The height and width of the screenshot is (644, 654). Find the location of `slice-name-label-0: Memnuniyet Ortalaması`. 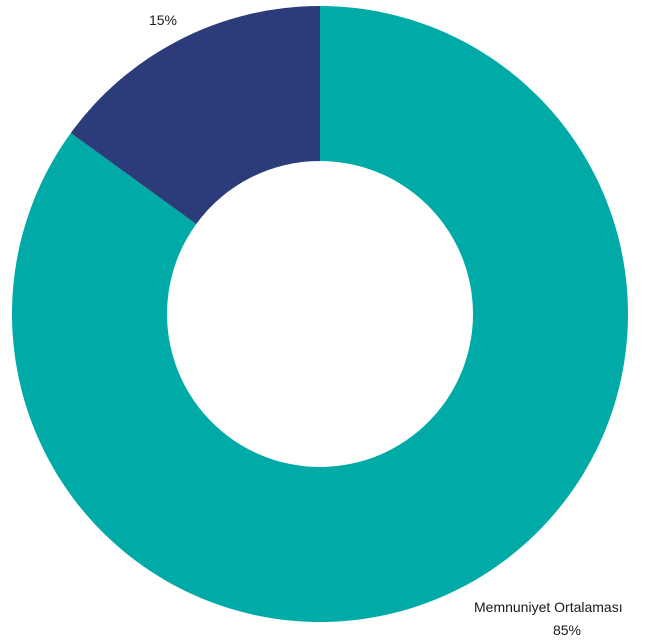

slice-name-label-0: Memnuniyet Ortalaması is located at coordinates (548, 607).